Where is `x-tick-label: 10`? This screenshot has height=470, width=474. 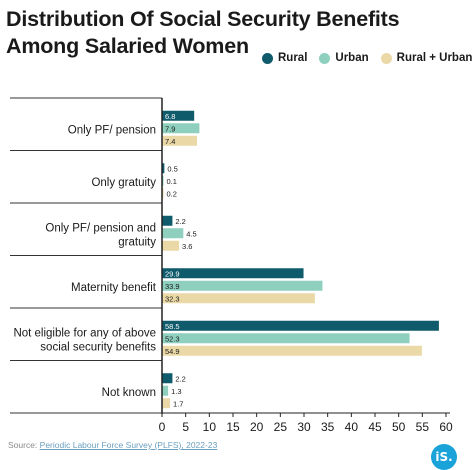 x-tick-label: 10 is located at coordinates (210, 427).